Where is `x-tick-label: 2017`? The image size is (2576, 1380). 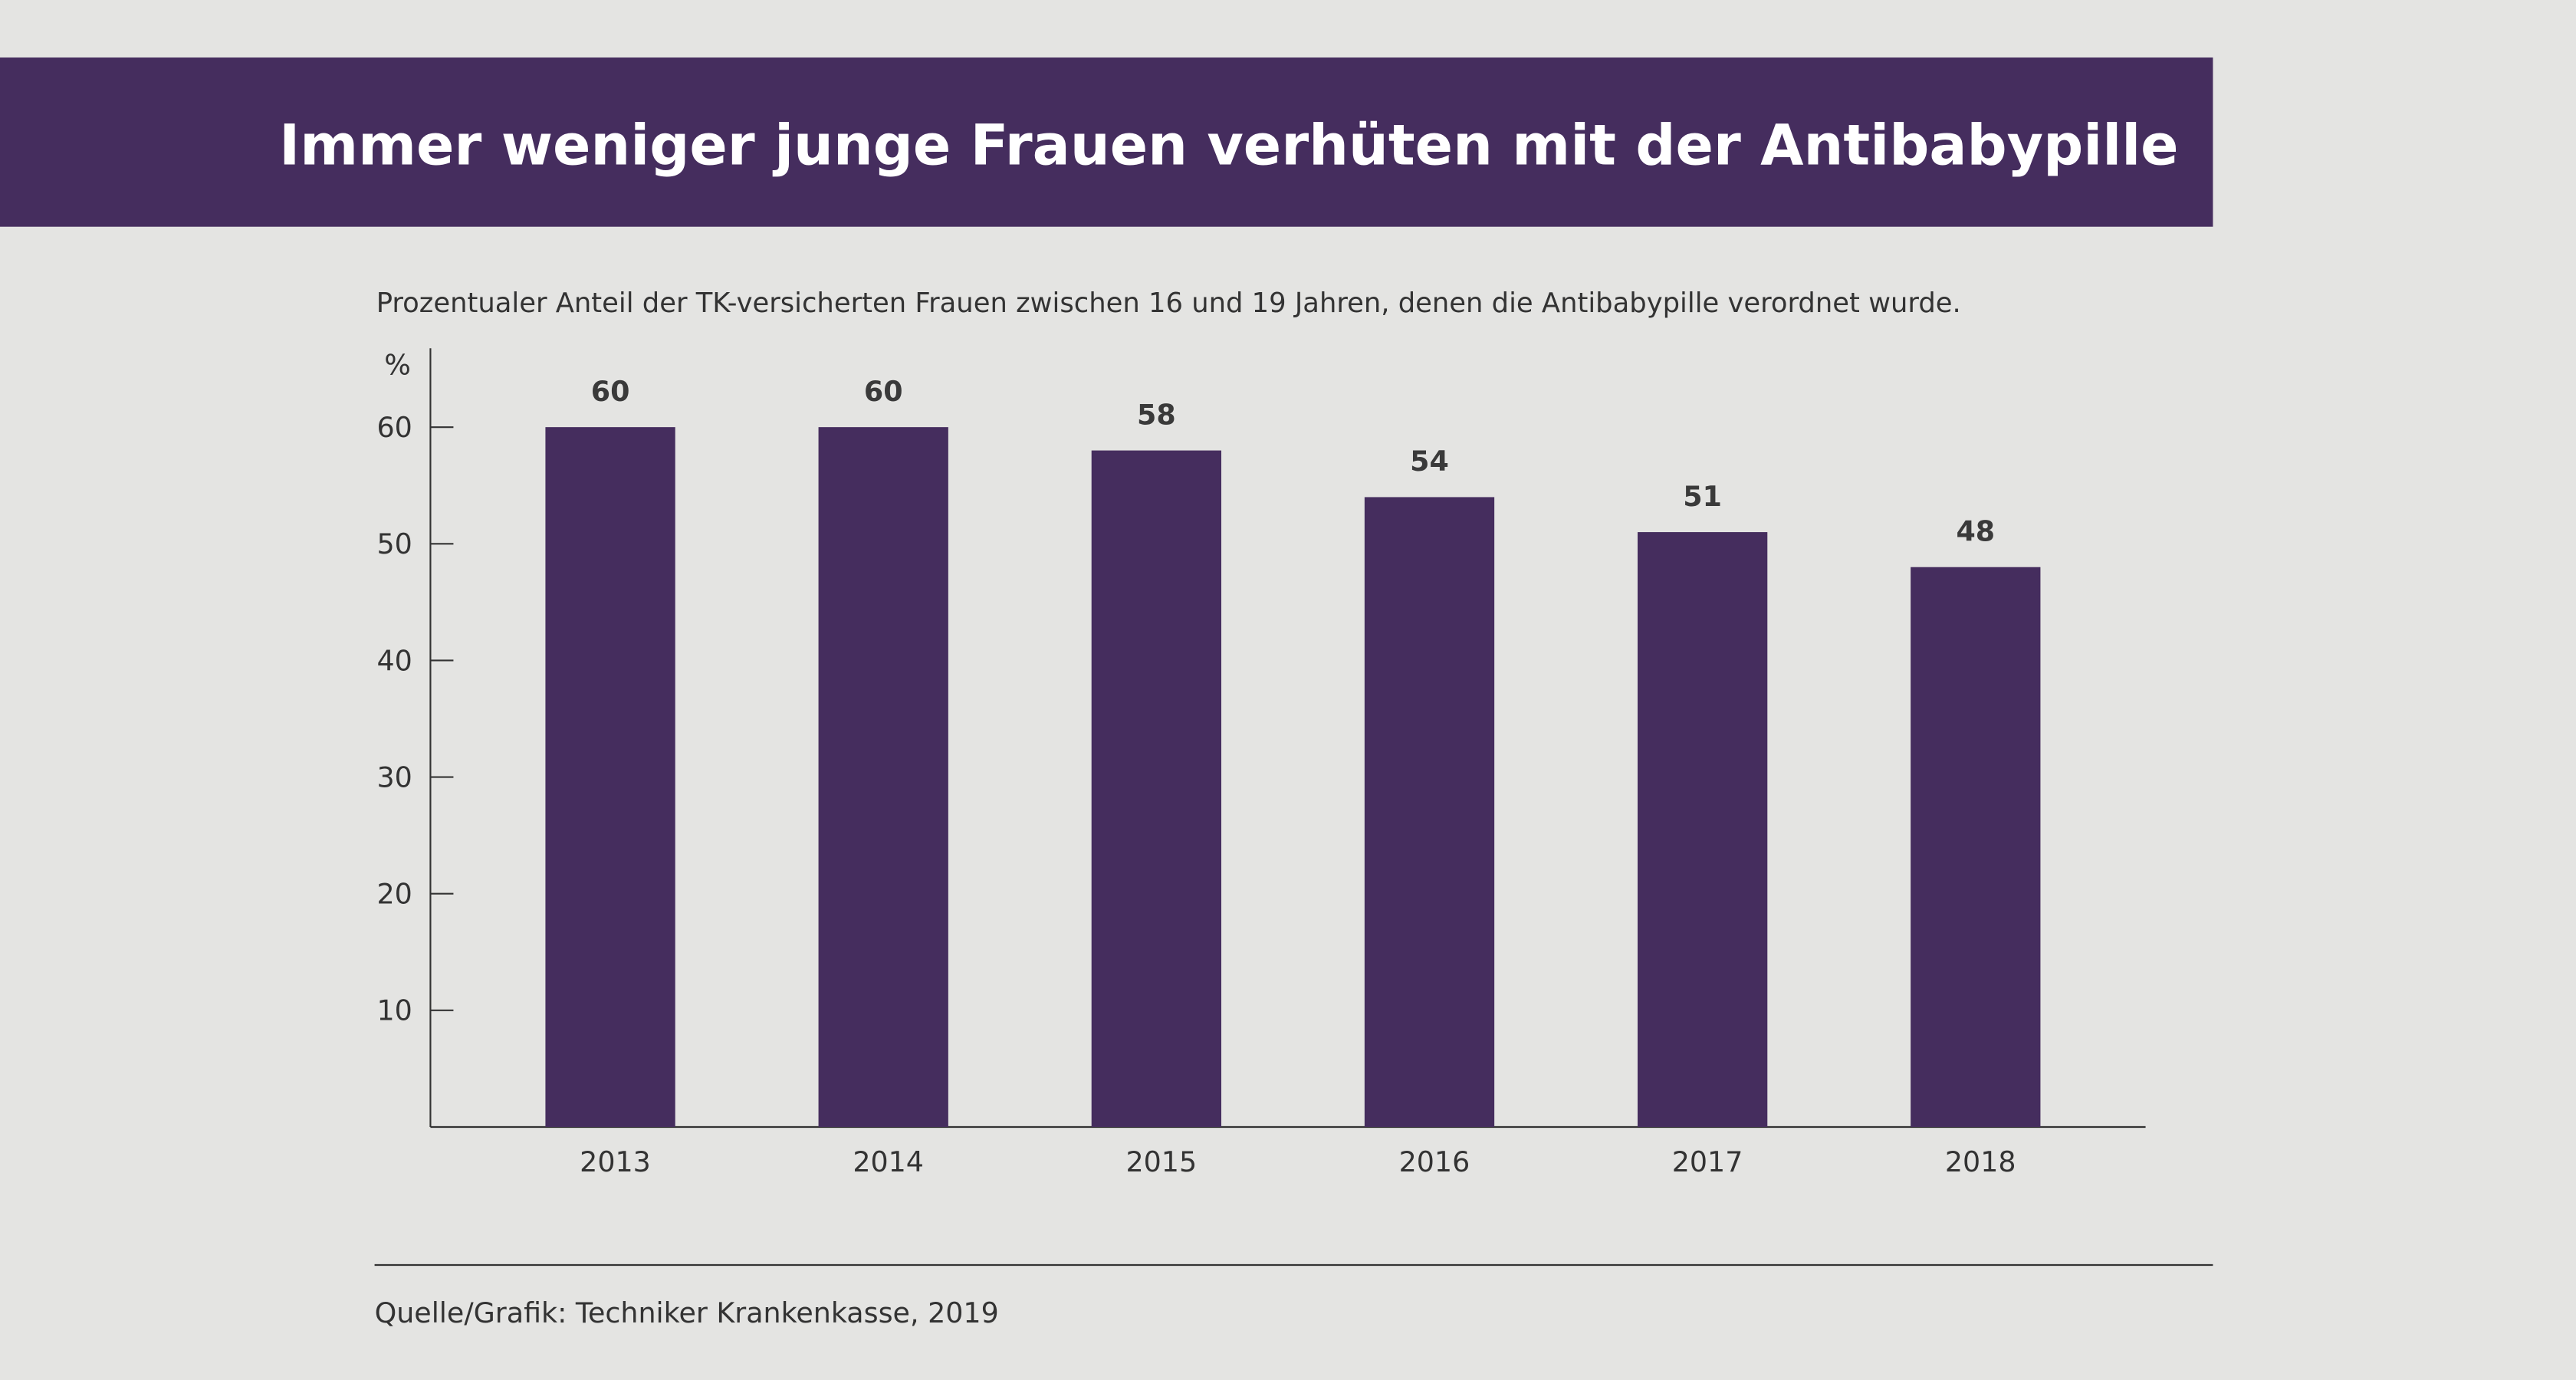 x-tick-label: 2017 is located at coordinates (1708, 1161).